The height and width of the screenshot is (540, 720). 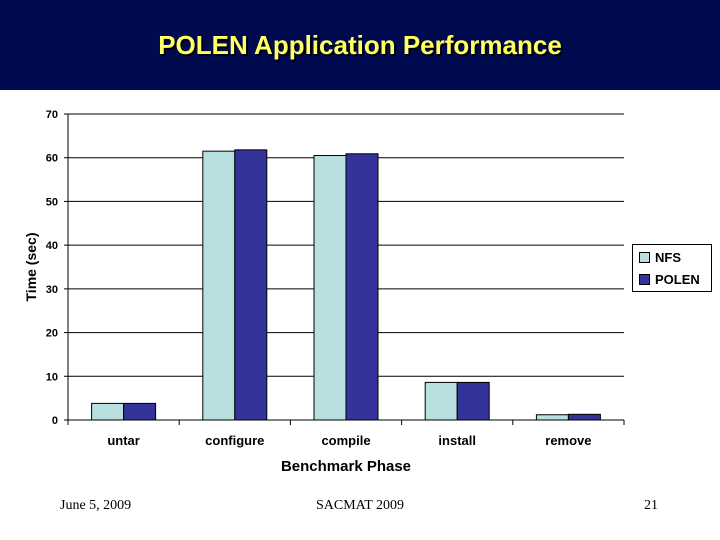 What do you see at coordinates (568, 440) in the screenshot?
I see `x-tick-label: remove` at bounding box center [568, 440].